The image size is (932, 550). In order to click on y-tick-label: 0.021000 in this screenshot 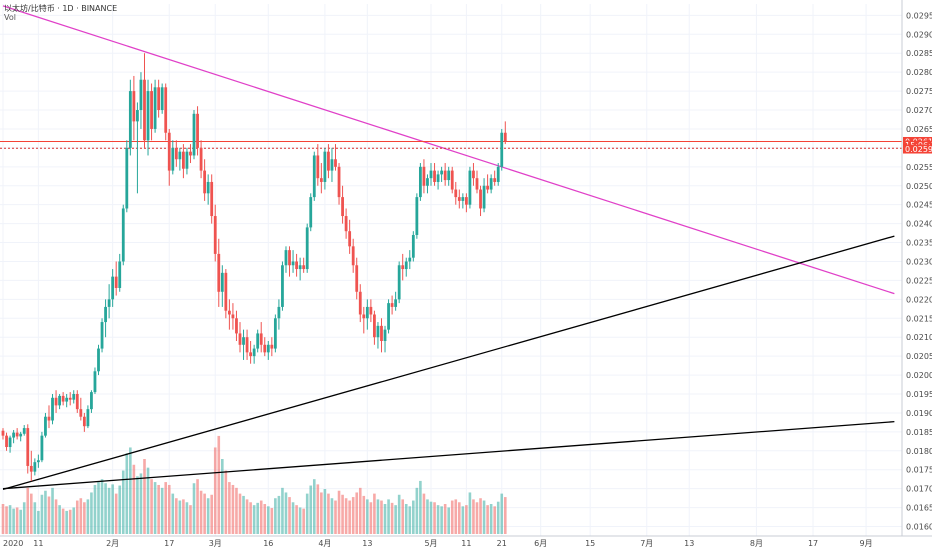, I will do `click(919, 337)`.